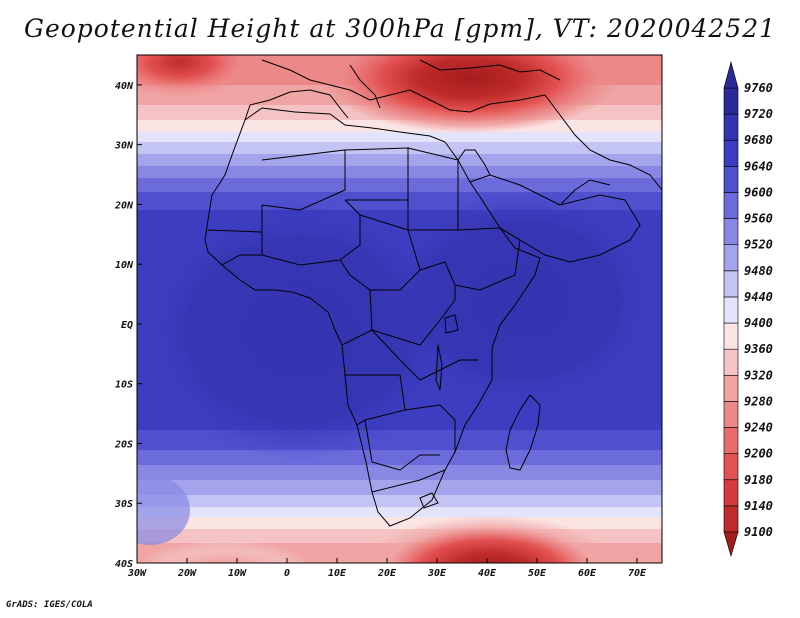 The height and width of the screenshot is (618, 800). I want to click on x-tick-label: 60E, so click(587, 573).